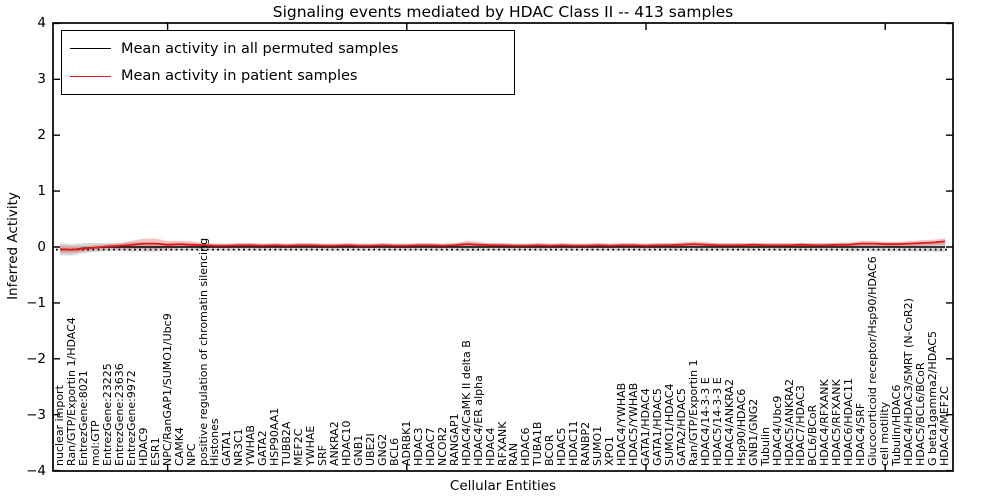  What do you see at coordinates (41, 247) in the screenshot?
I see `y-tick-label: 0` at bounding box center [41, 247].